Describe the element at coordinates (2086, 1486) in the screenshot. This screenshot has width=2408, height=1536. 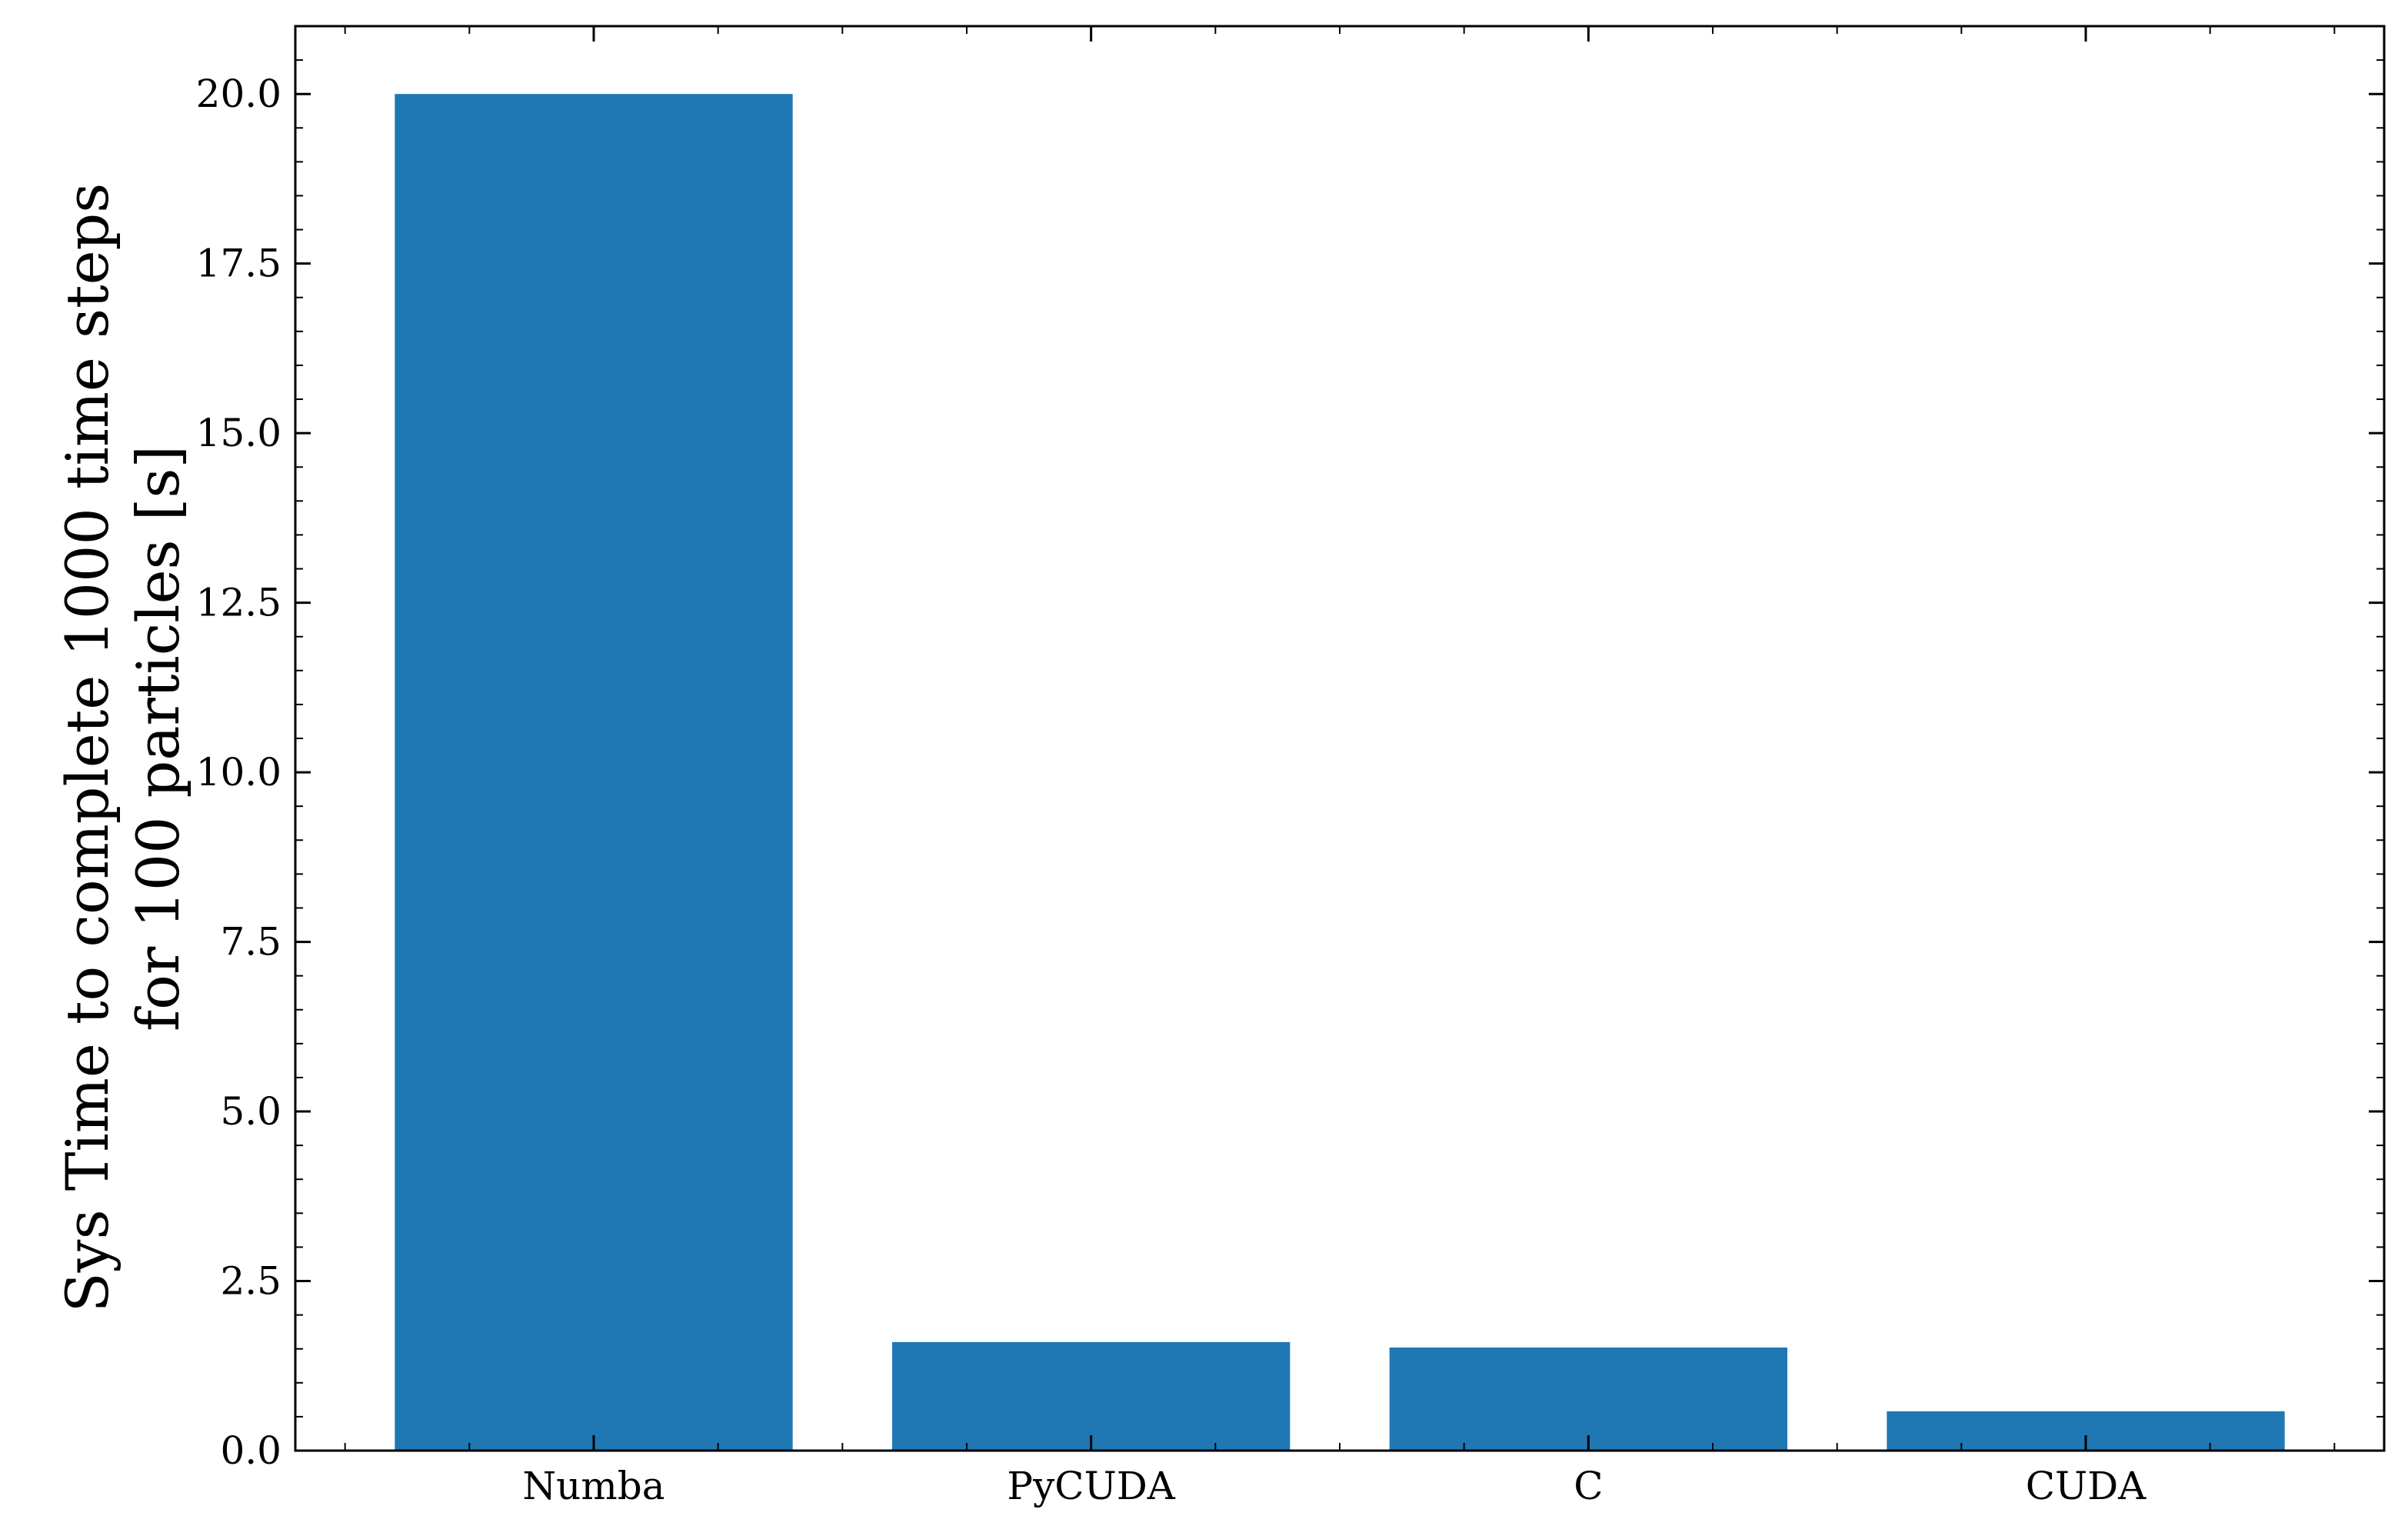
I see `x-tick-label: CUDA` at that location.